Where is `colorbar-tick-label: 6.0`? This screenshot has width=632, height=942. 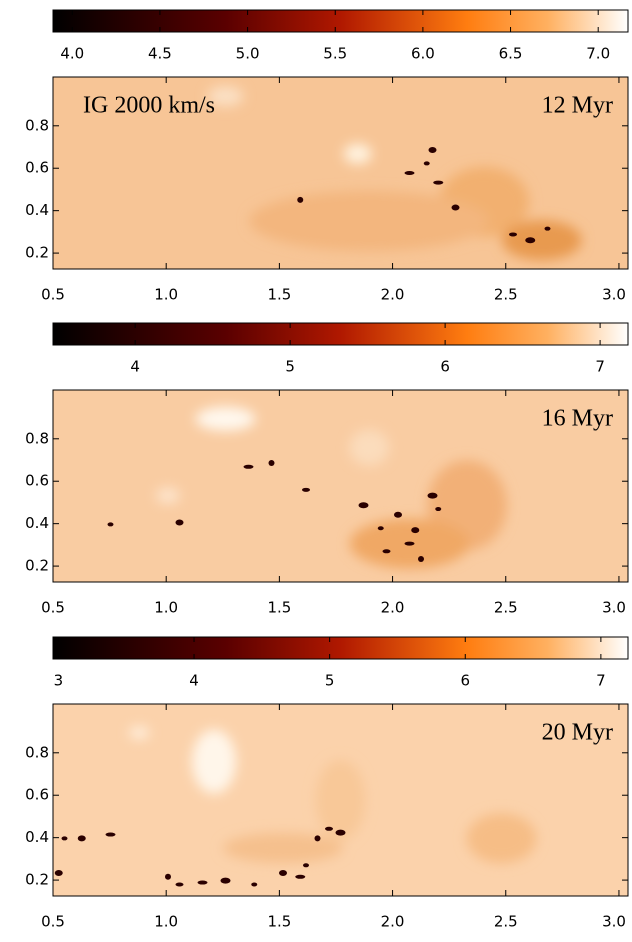
colorbar-tick-label: 6.0 is located at coordinates (423, 54).